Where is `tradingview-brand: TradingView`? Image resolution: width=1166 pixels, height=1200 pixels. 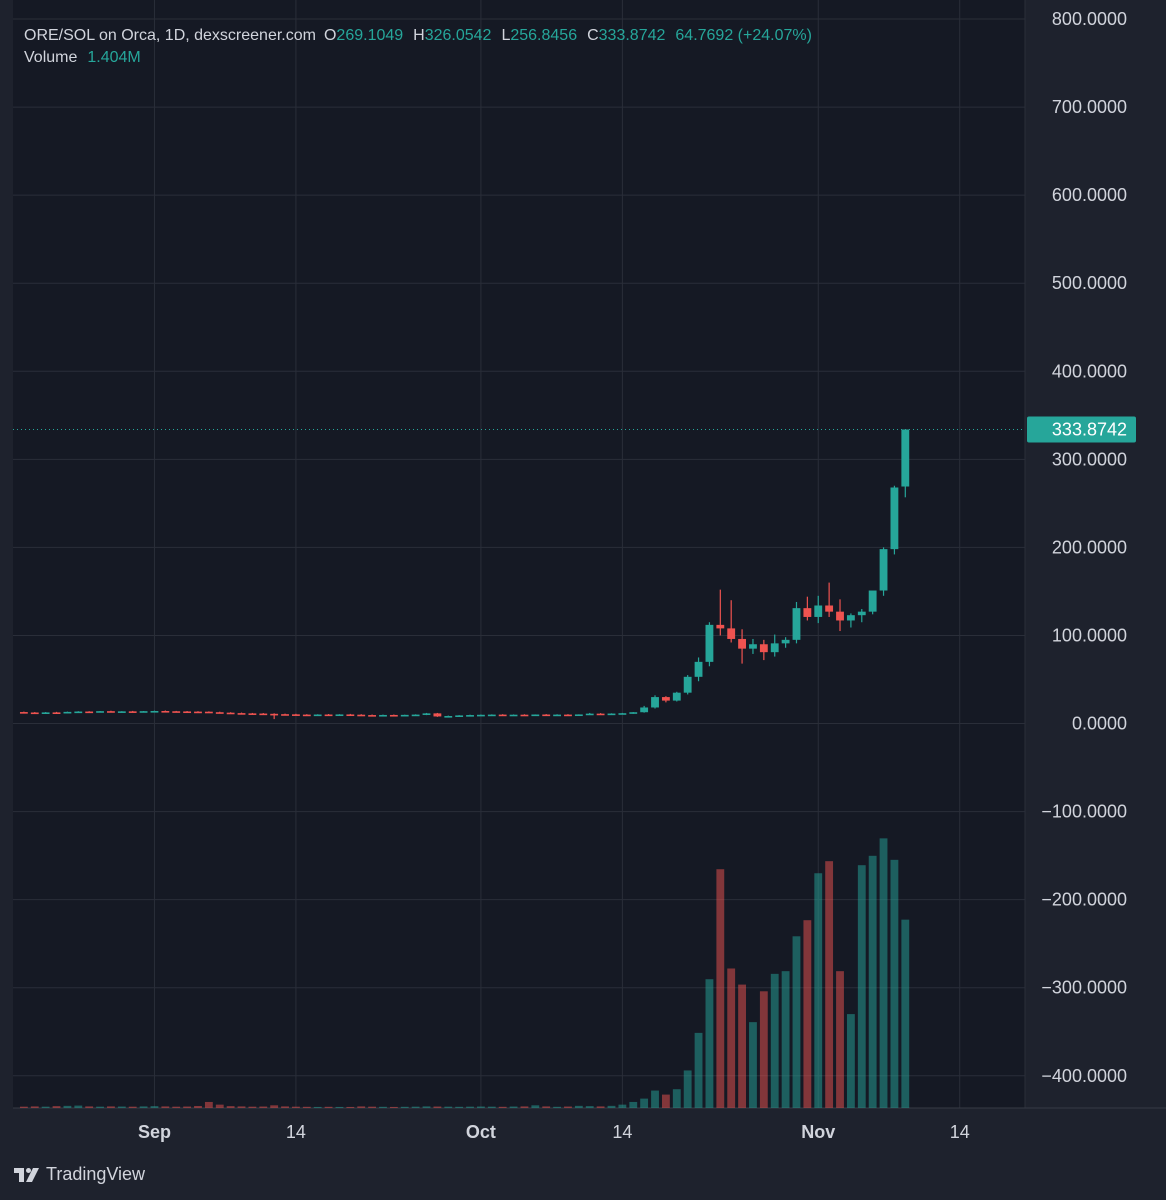 tradingview-brand: TradingView is located at coordinates (79, 1174).